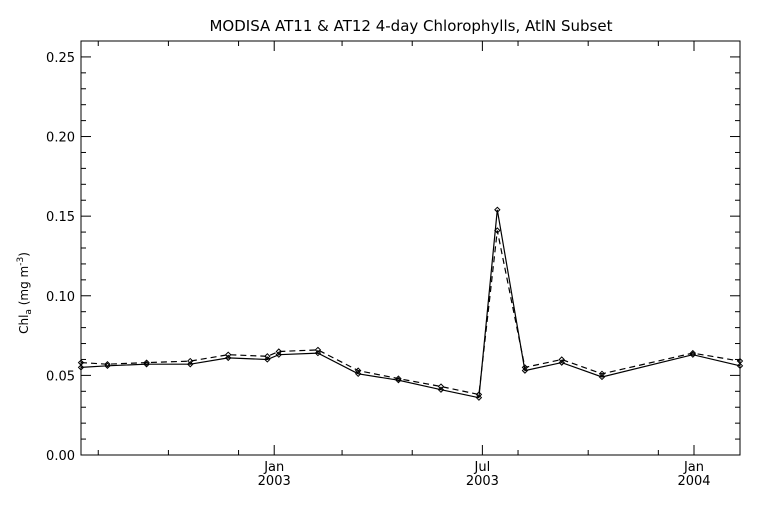 The height and width of the screenshot is (512, 768). I want to click on x-tick-label-month-0: Jan, so click(273, 467).